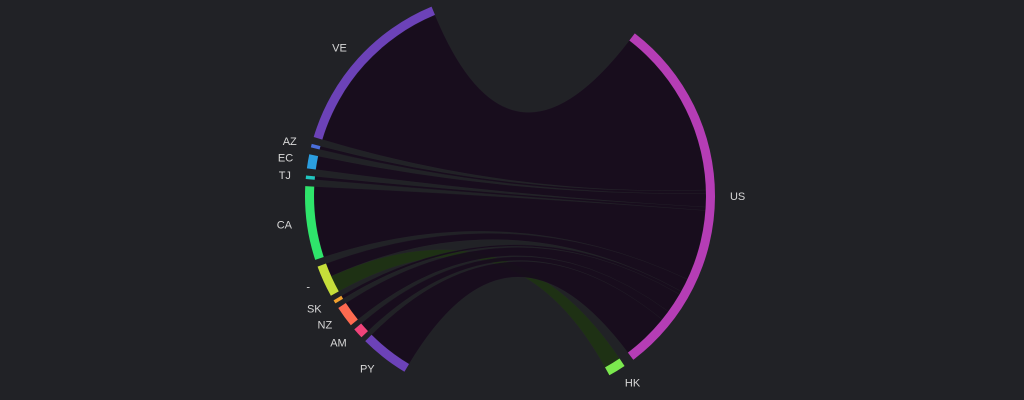 The width and height of the screenshot is (1024, 400). Describe the element at coordinates (285, 159) in the screenshot. I see `group-label: EC` at that location.